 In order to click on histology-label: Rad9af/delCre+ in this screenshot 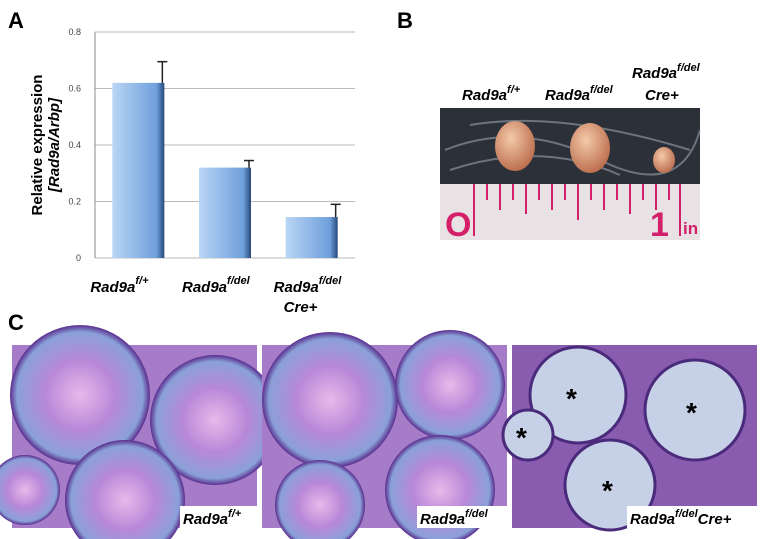, I will do `click(681, 518)`.